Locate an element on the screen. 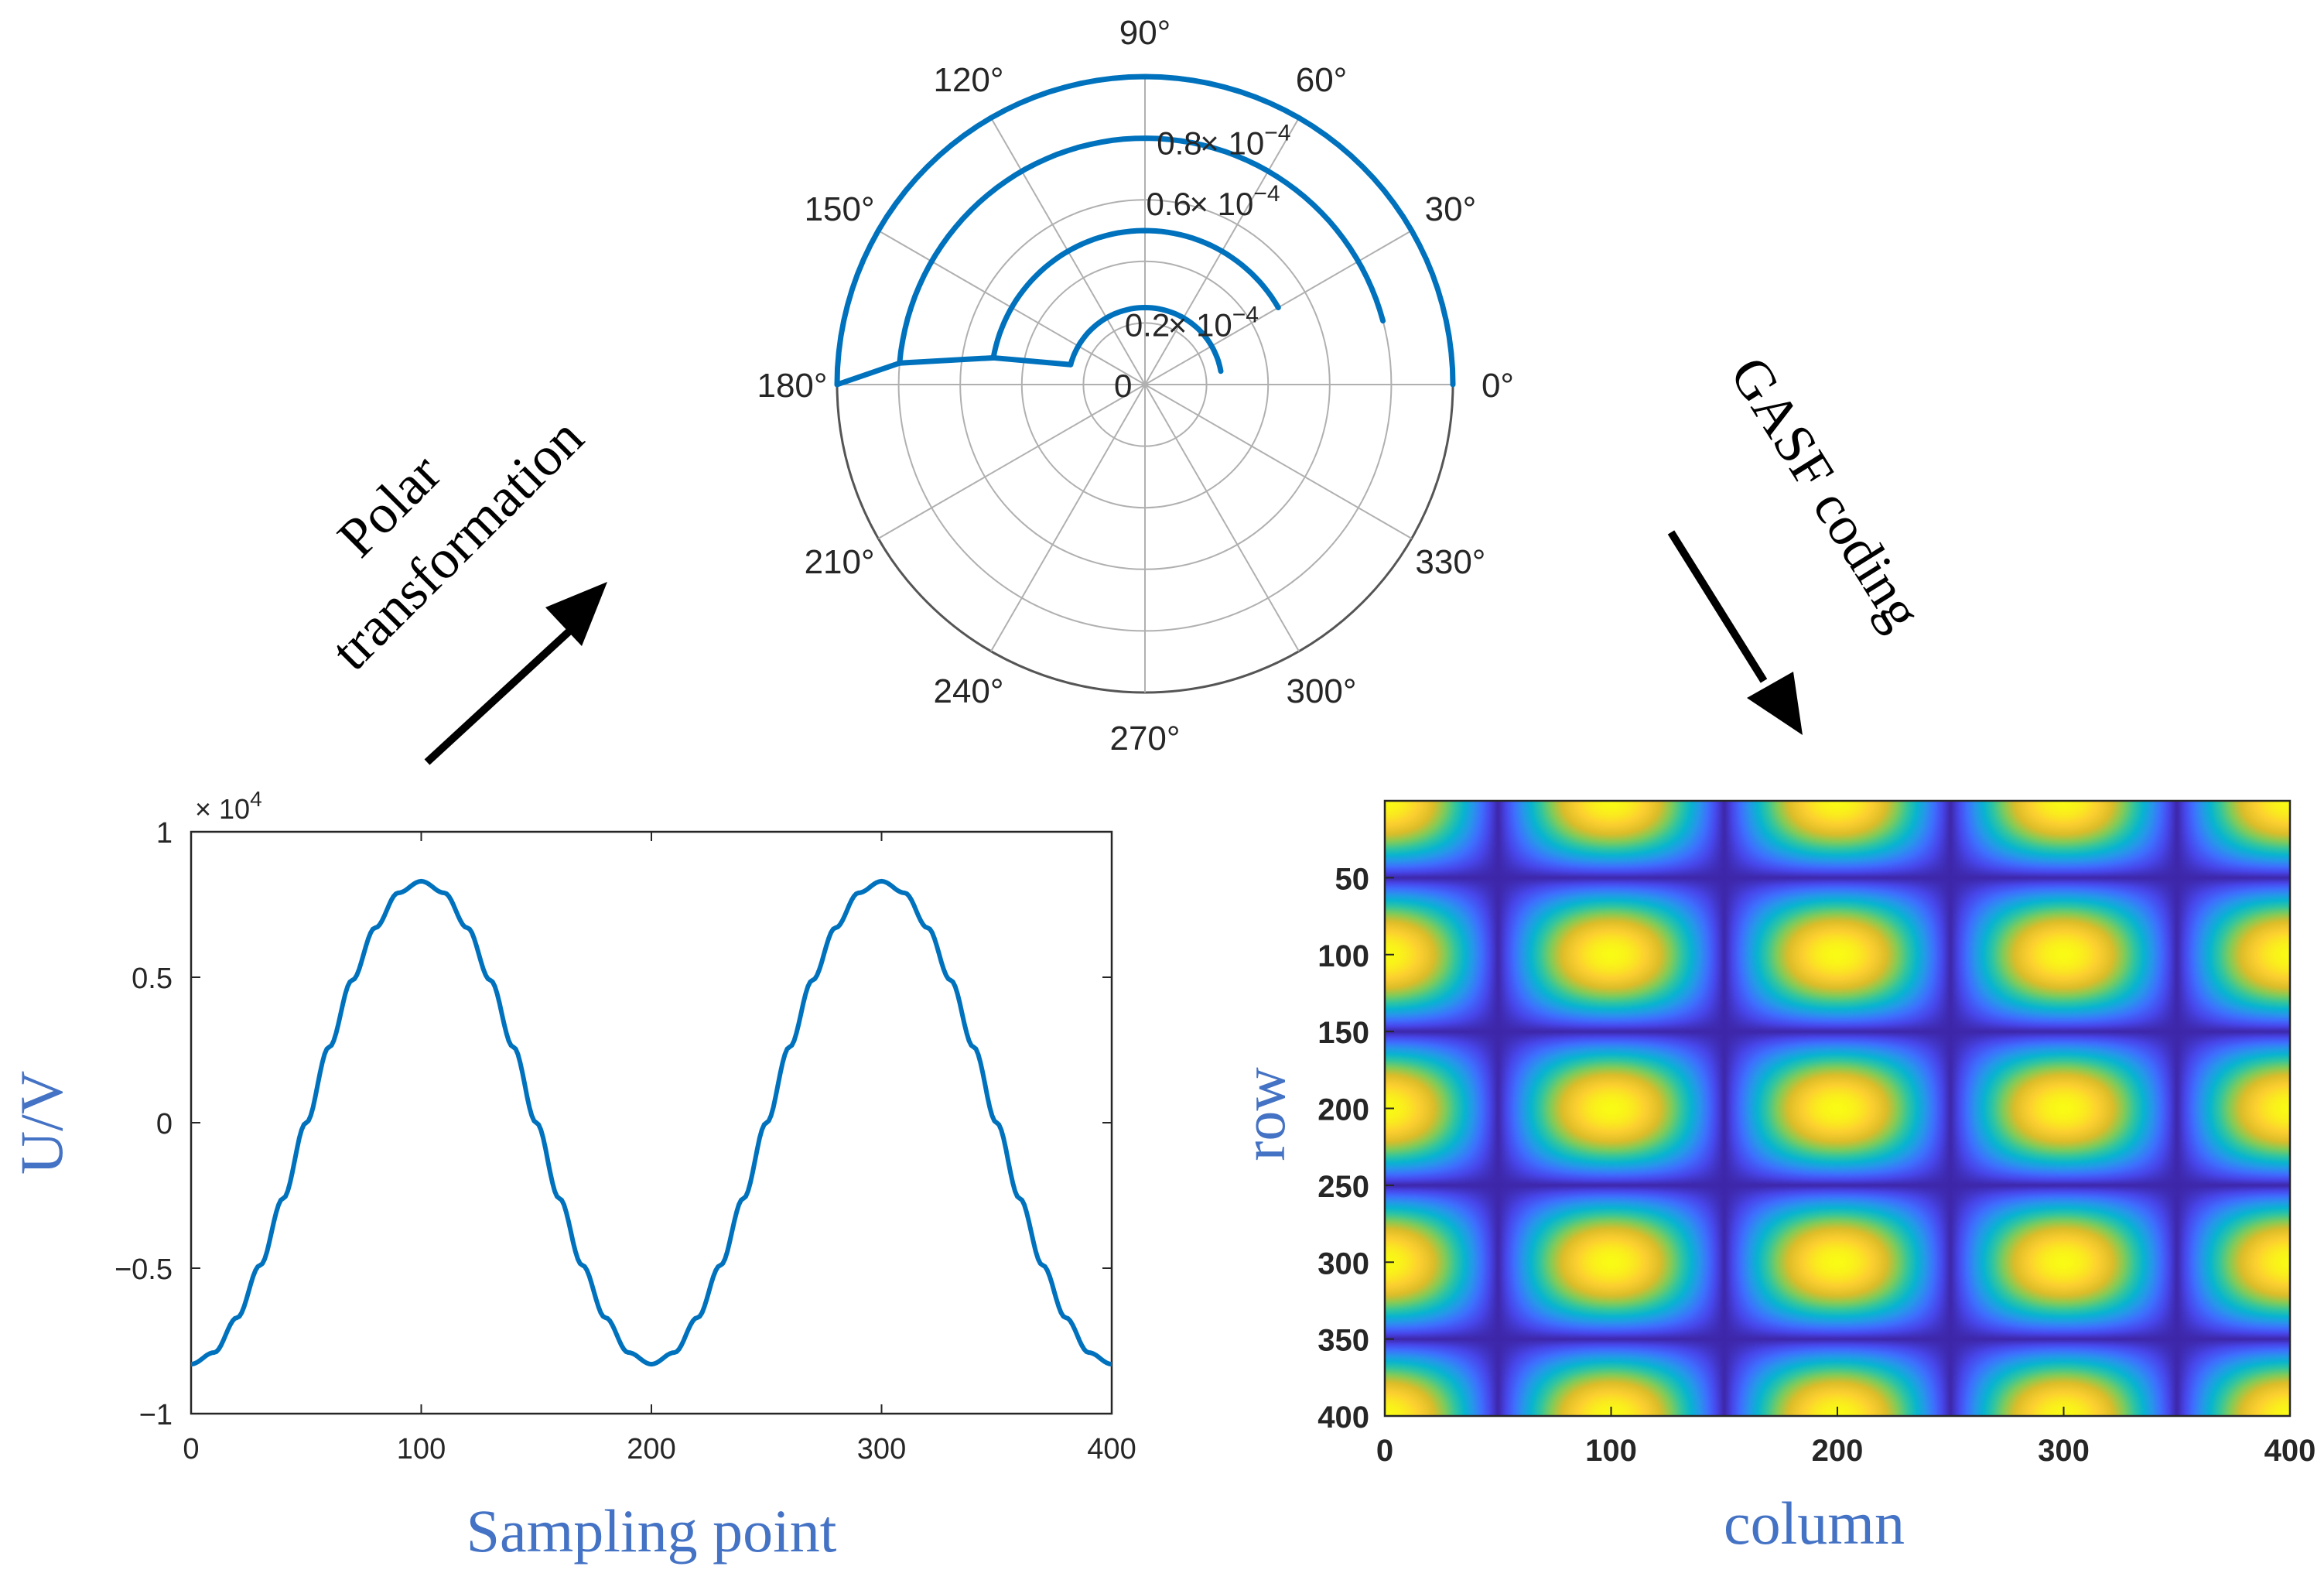 The width and height of the screenshot is (2324, 1580). gasf-coding-arrow is located at coordinates (1735, 632).